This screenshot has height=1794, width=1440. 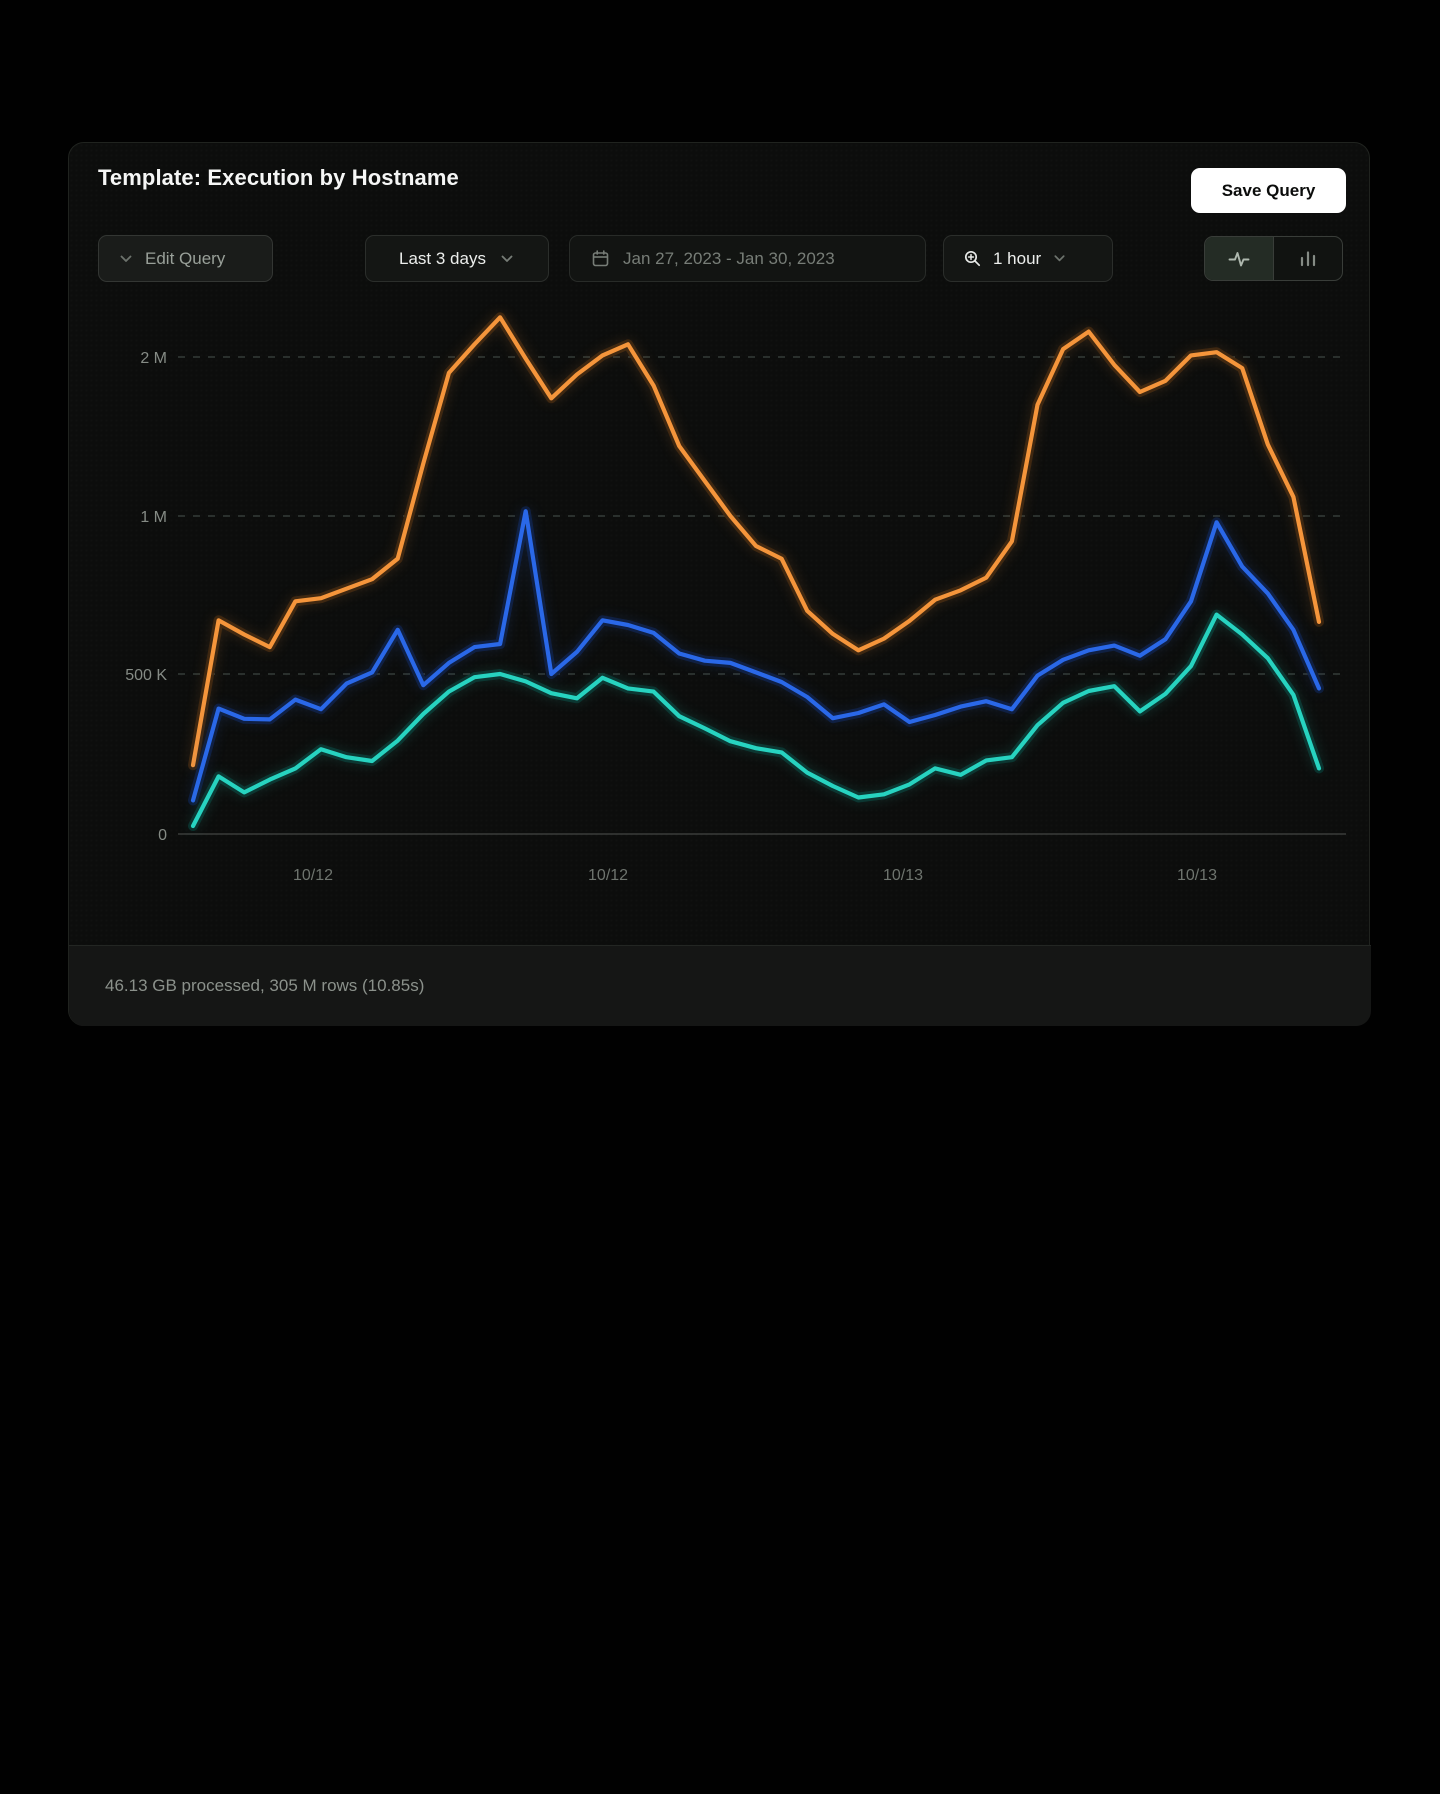 I want to click on edit-query-label: Edit Query, so click(x=185, y=258).